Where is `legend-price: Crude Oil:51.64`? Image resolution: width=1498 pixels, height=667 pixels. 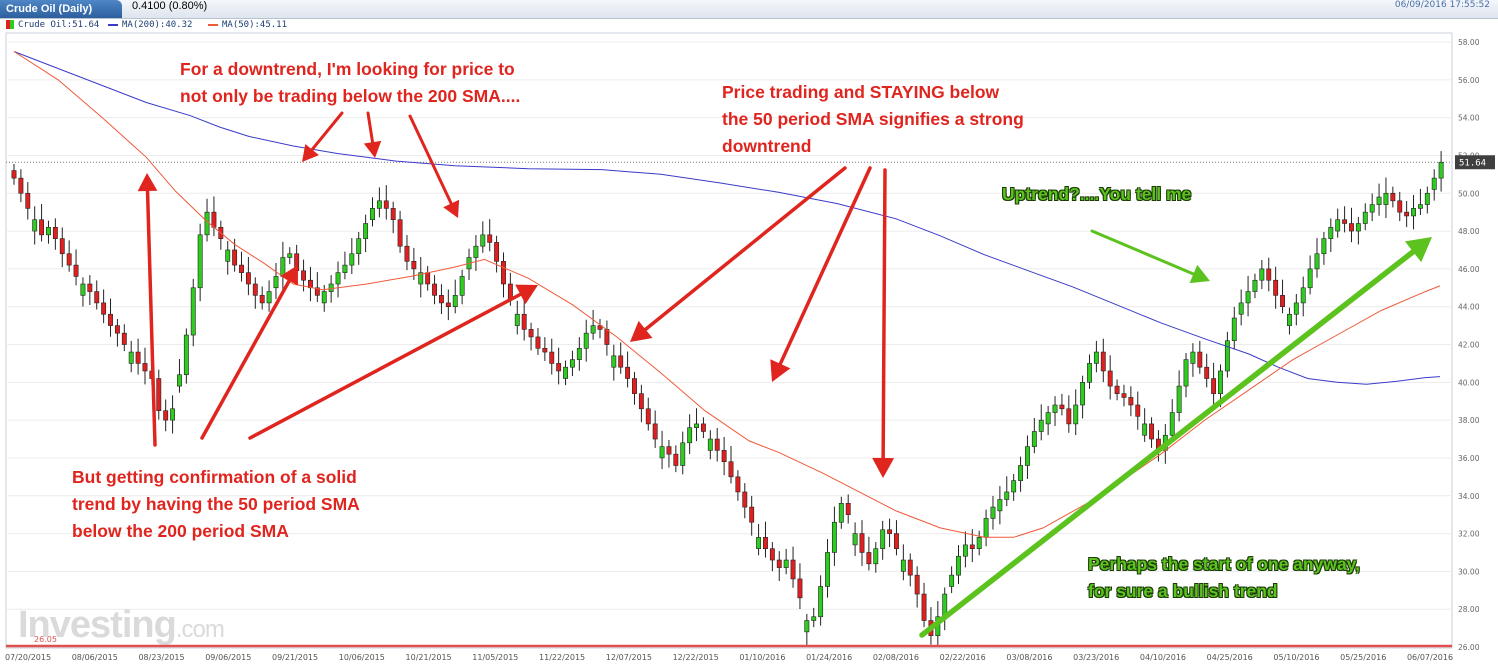
legend-price: Crude Oil:51.64 is located at coordinates (52, 25).